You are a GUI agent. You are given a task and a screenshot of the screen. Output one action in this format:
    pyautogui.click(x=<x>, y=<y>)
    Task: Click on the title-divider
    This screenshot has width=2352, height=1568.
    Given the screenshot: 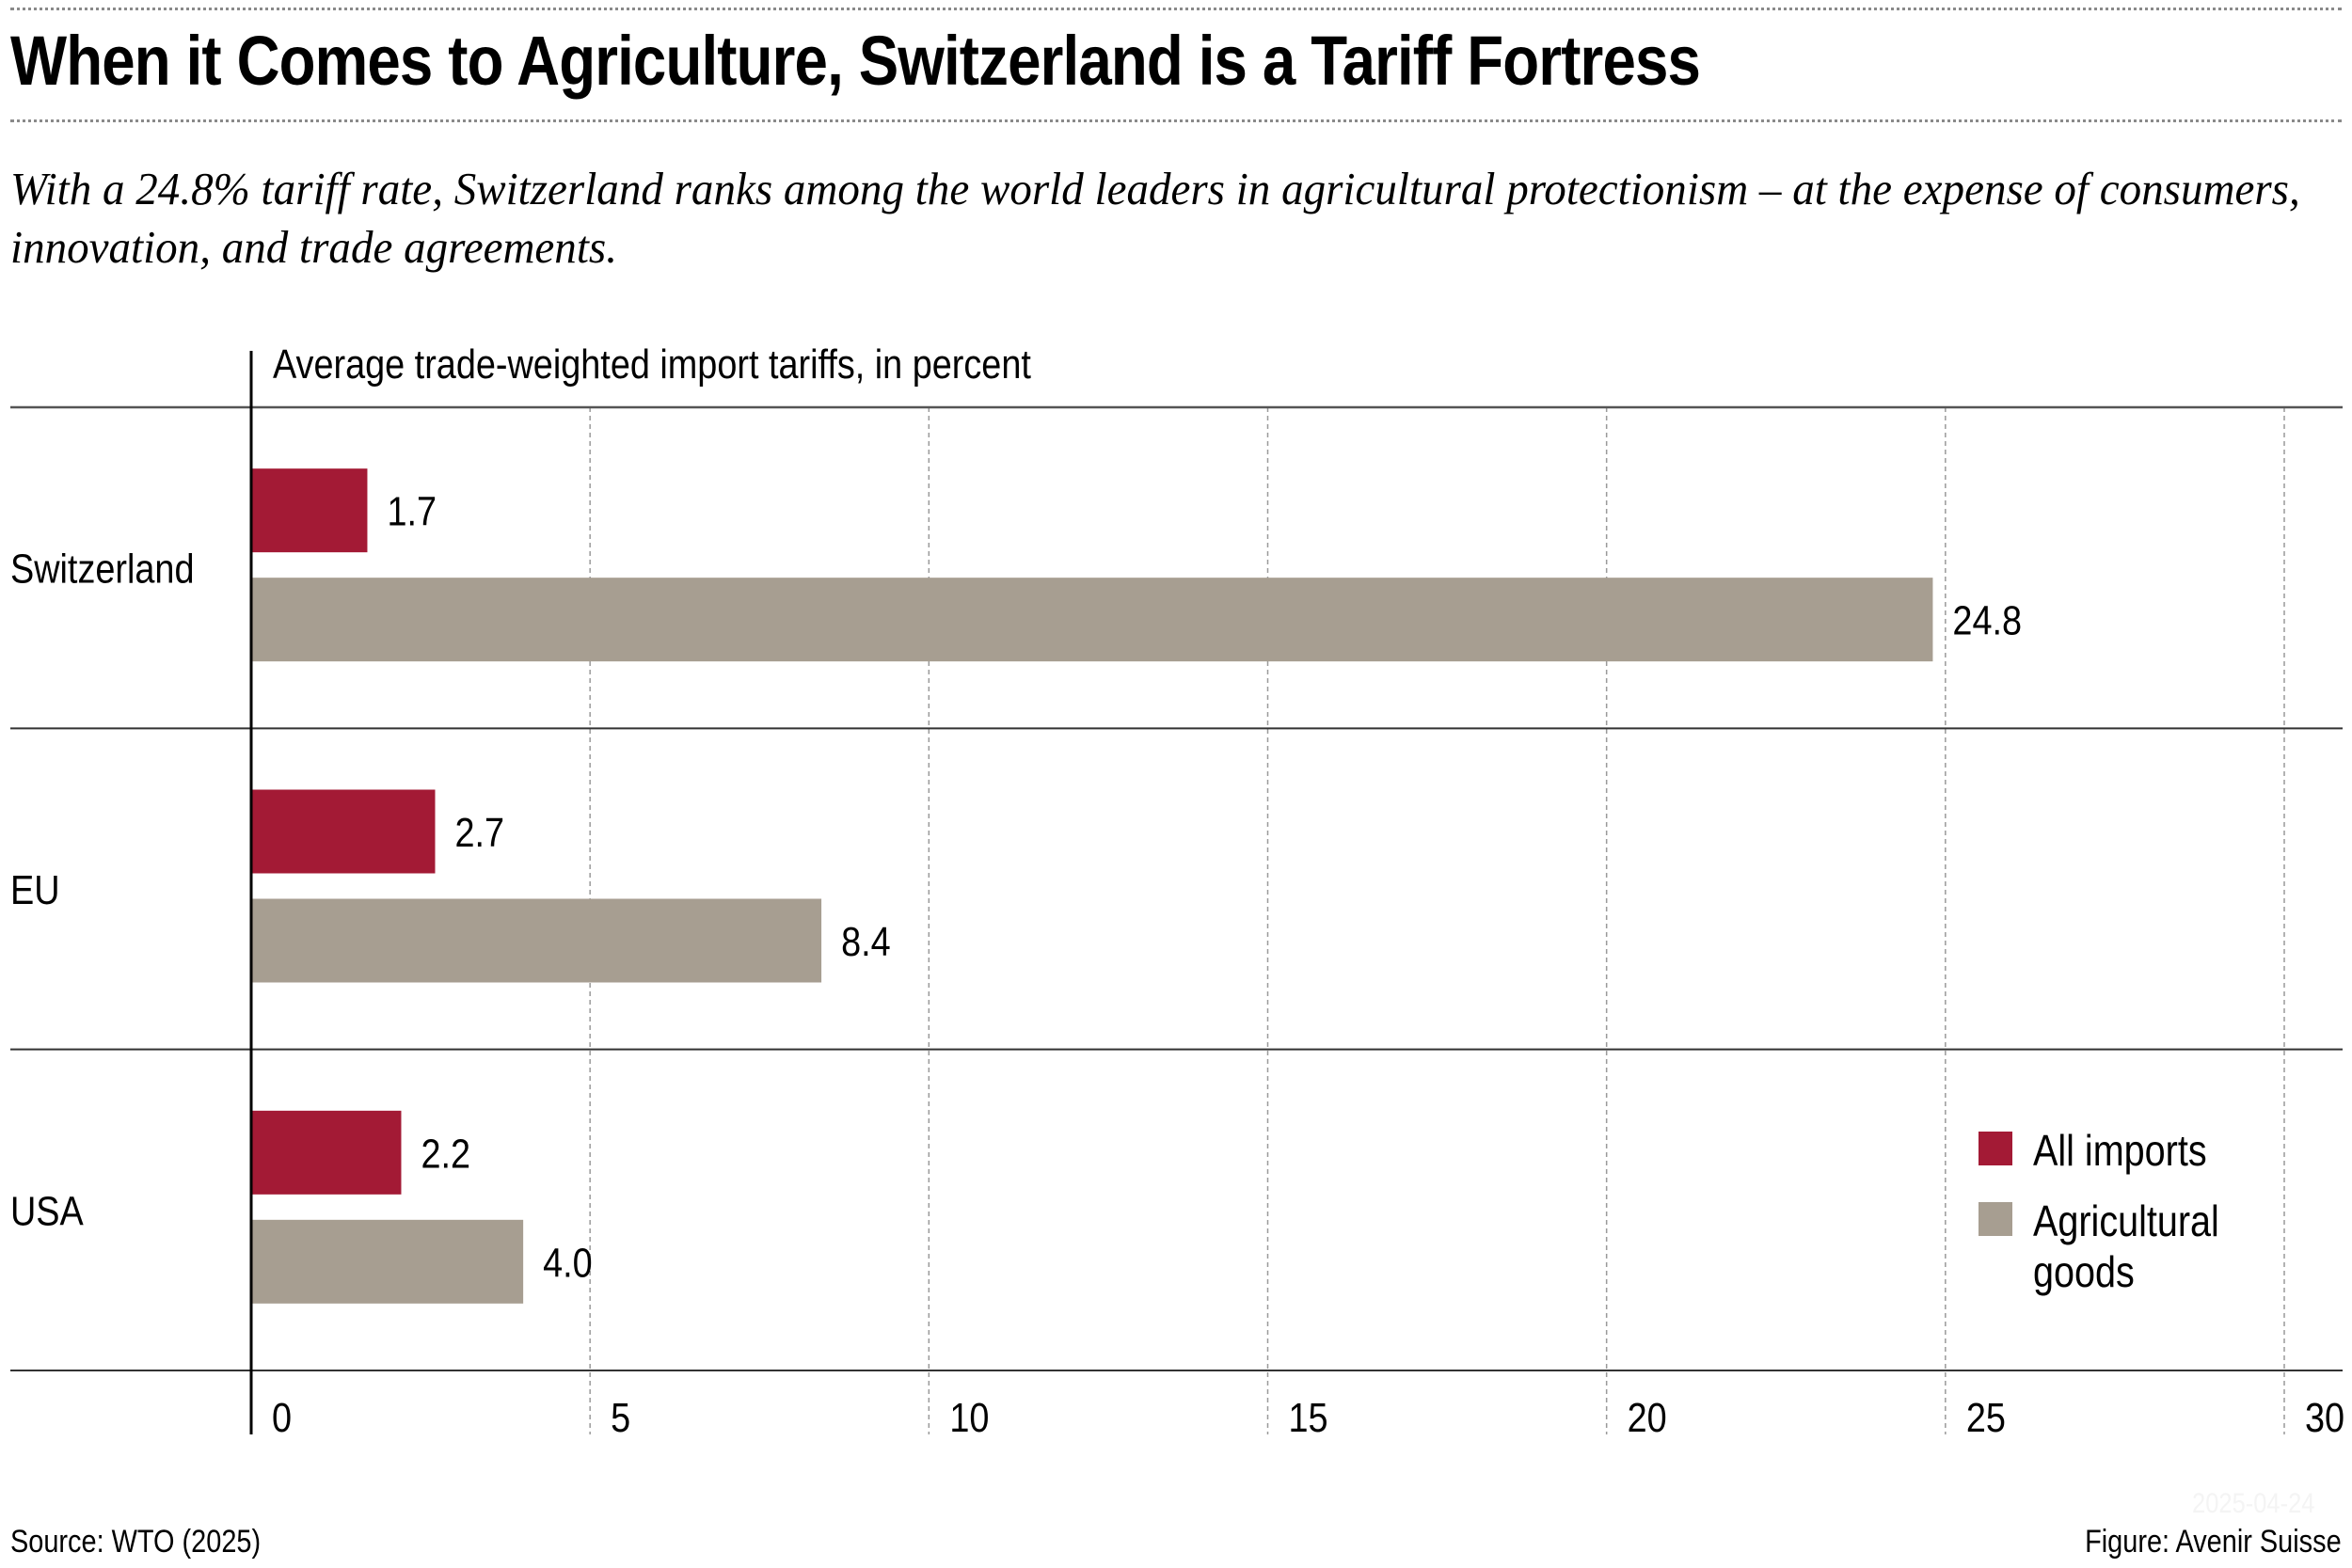 What is the action you would take?
    pyautogui.click(x=1176, y=121)
    